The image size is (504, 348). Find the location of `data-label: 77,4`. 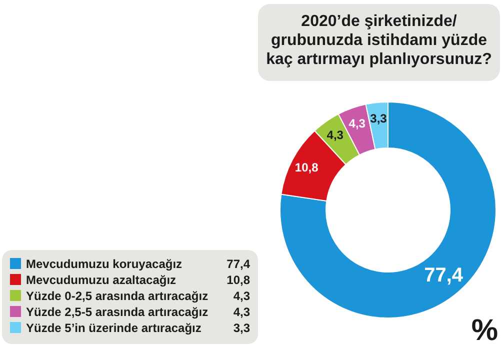

data-label: 77,4 is located at coordinates (444, 275).